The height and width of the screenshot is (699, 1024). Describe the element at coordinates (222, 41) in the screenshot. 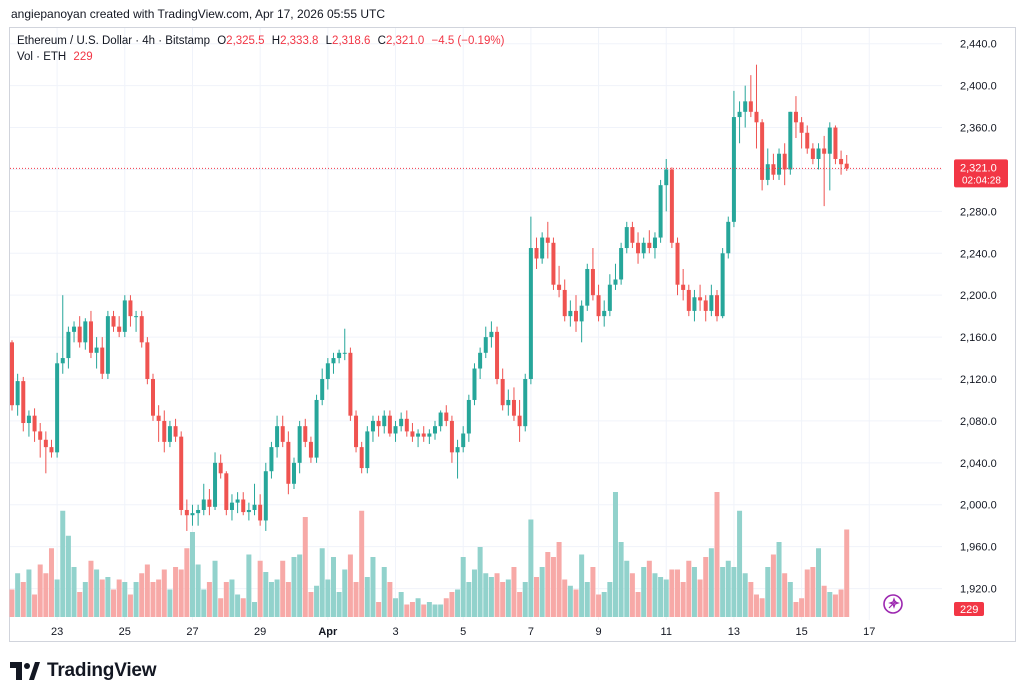

I see `open-label: O` at that location.